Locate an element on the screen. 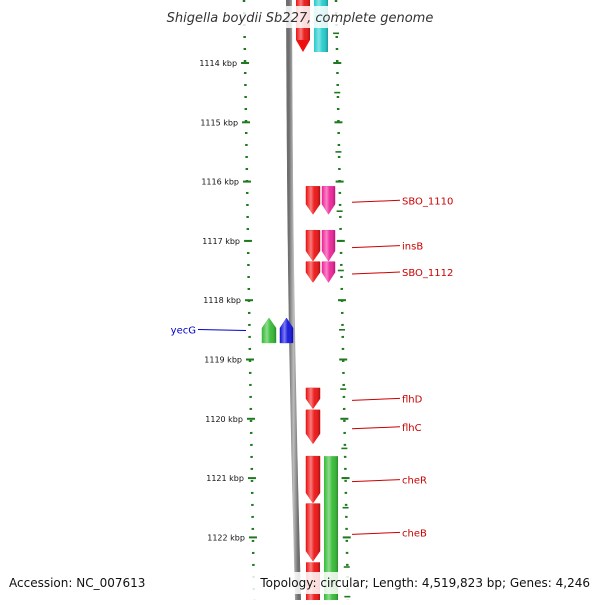 The image size is (600, 605). gene-flhd is located at coordinates (313, 398).